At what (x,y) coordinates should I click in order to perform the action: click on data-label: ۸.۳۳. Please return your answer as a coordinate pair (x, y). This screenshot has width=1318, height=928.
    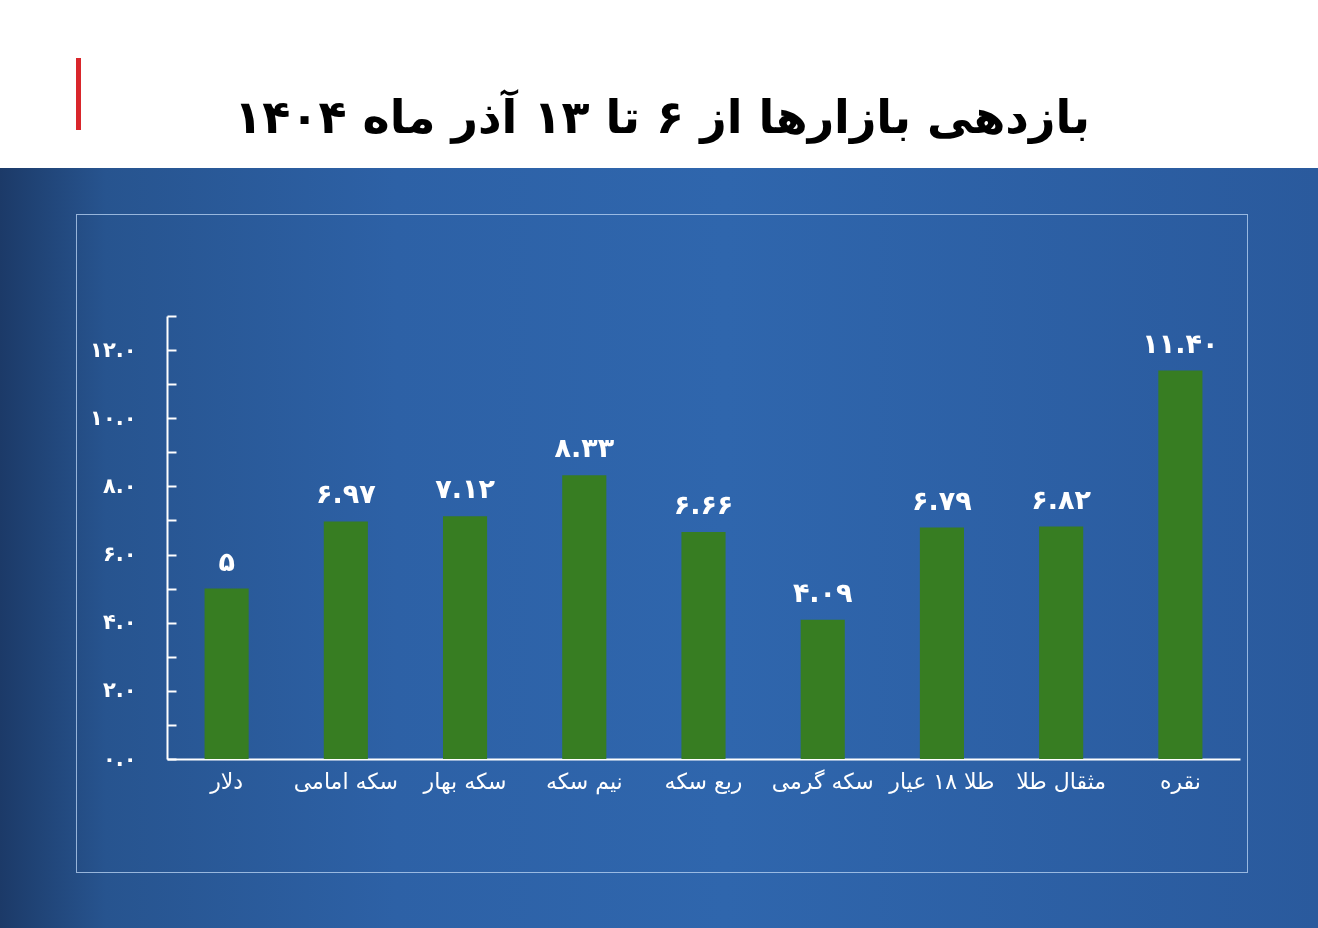
    Looking at the image, I should click on (584, 448).